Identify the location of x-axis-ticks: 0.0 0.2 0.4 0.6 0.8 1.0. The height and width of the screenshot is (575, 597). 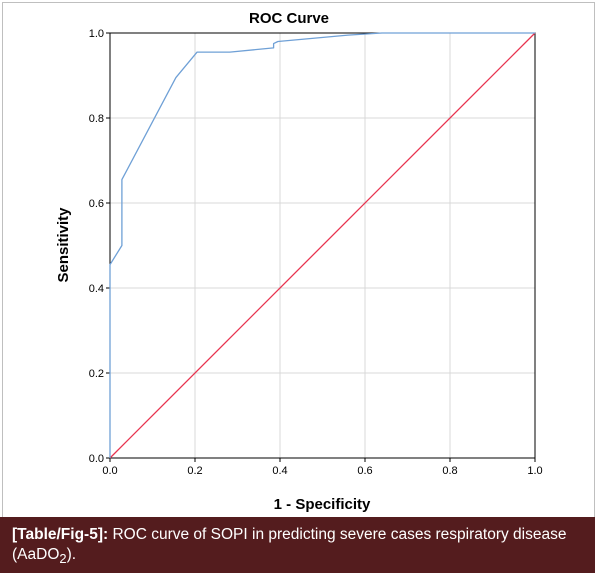
(322, 467).